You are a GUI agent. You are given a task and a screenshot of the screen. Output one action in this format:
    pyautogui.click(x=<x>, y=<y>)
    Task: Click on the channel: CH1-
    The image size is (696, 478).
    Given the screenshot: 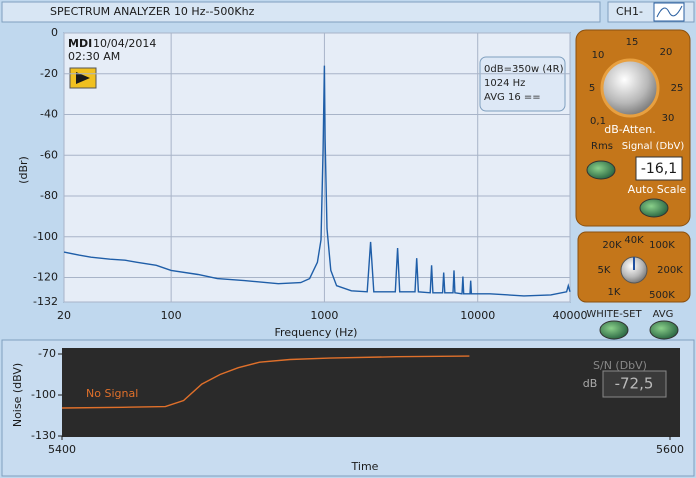 What is the action you would take?
    pyautogui.click(x=629, y=11)
    